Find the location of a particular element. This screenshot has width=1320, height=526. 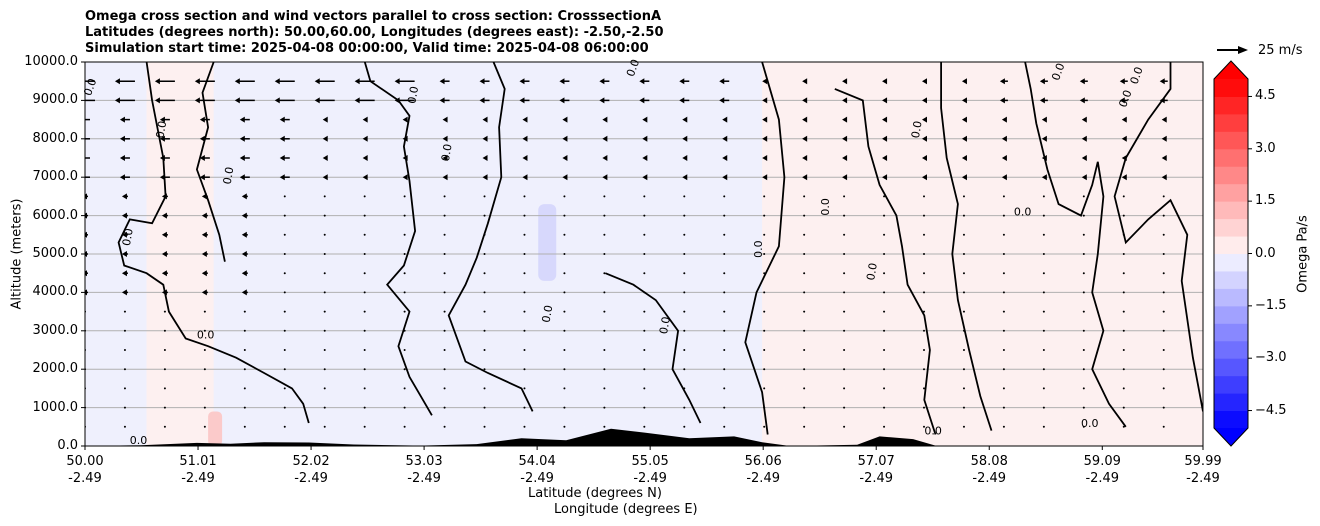

y-tick-label-2: 2000.0 is located at coordinates (55, 369).